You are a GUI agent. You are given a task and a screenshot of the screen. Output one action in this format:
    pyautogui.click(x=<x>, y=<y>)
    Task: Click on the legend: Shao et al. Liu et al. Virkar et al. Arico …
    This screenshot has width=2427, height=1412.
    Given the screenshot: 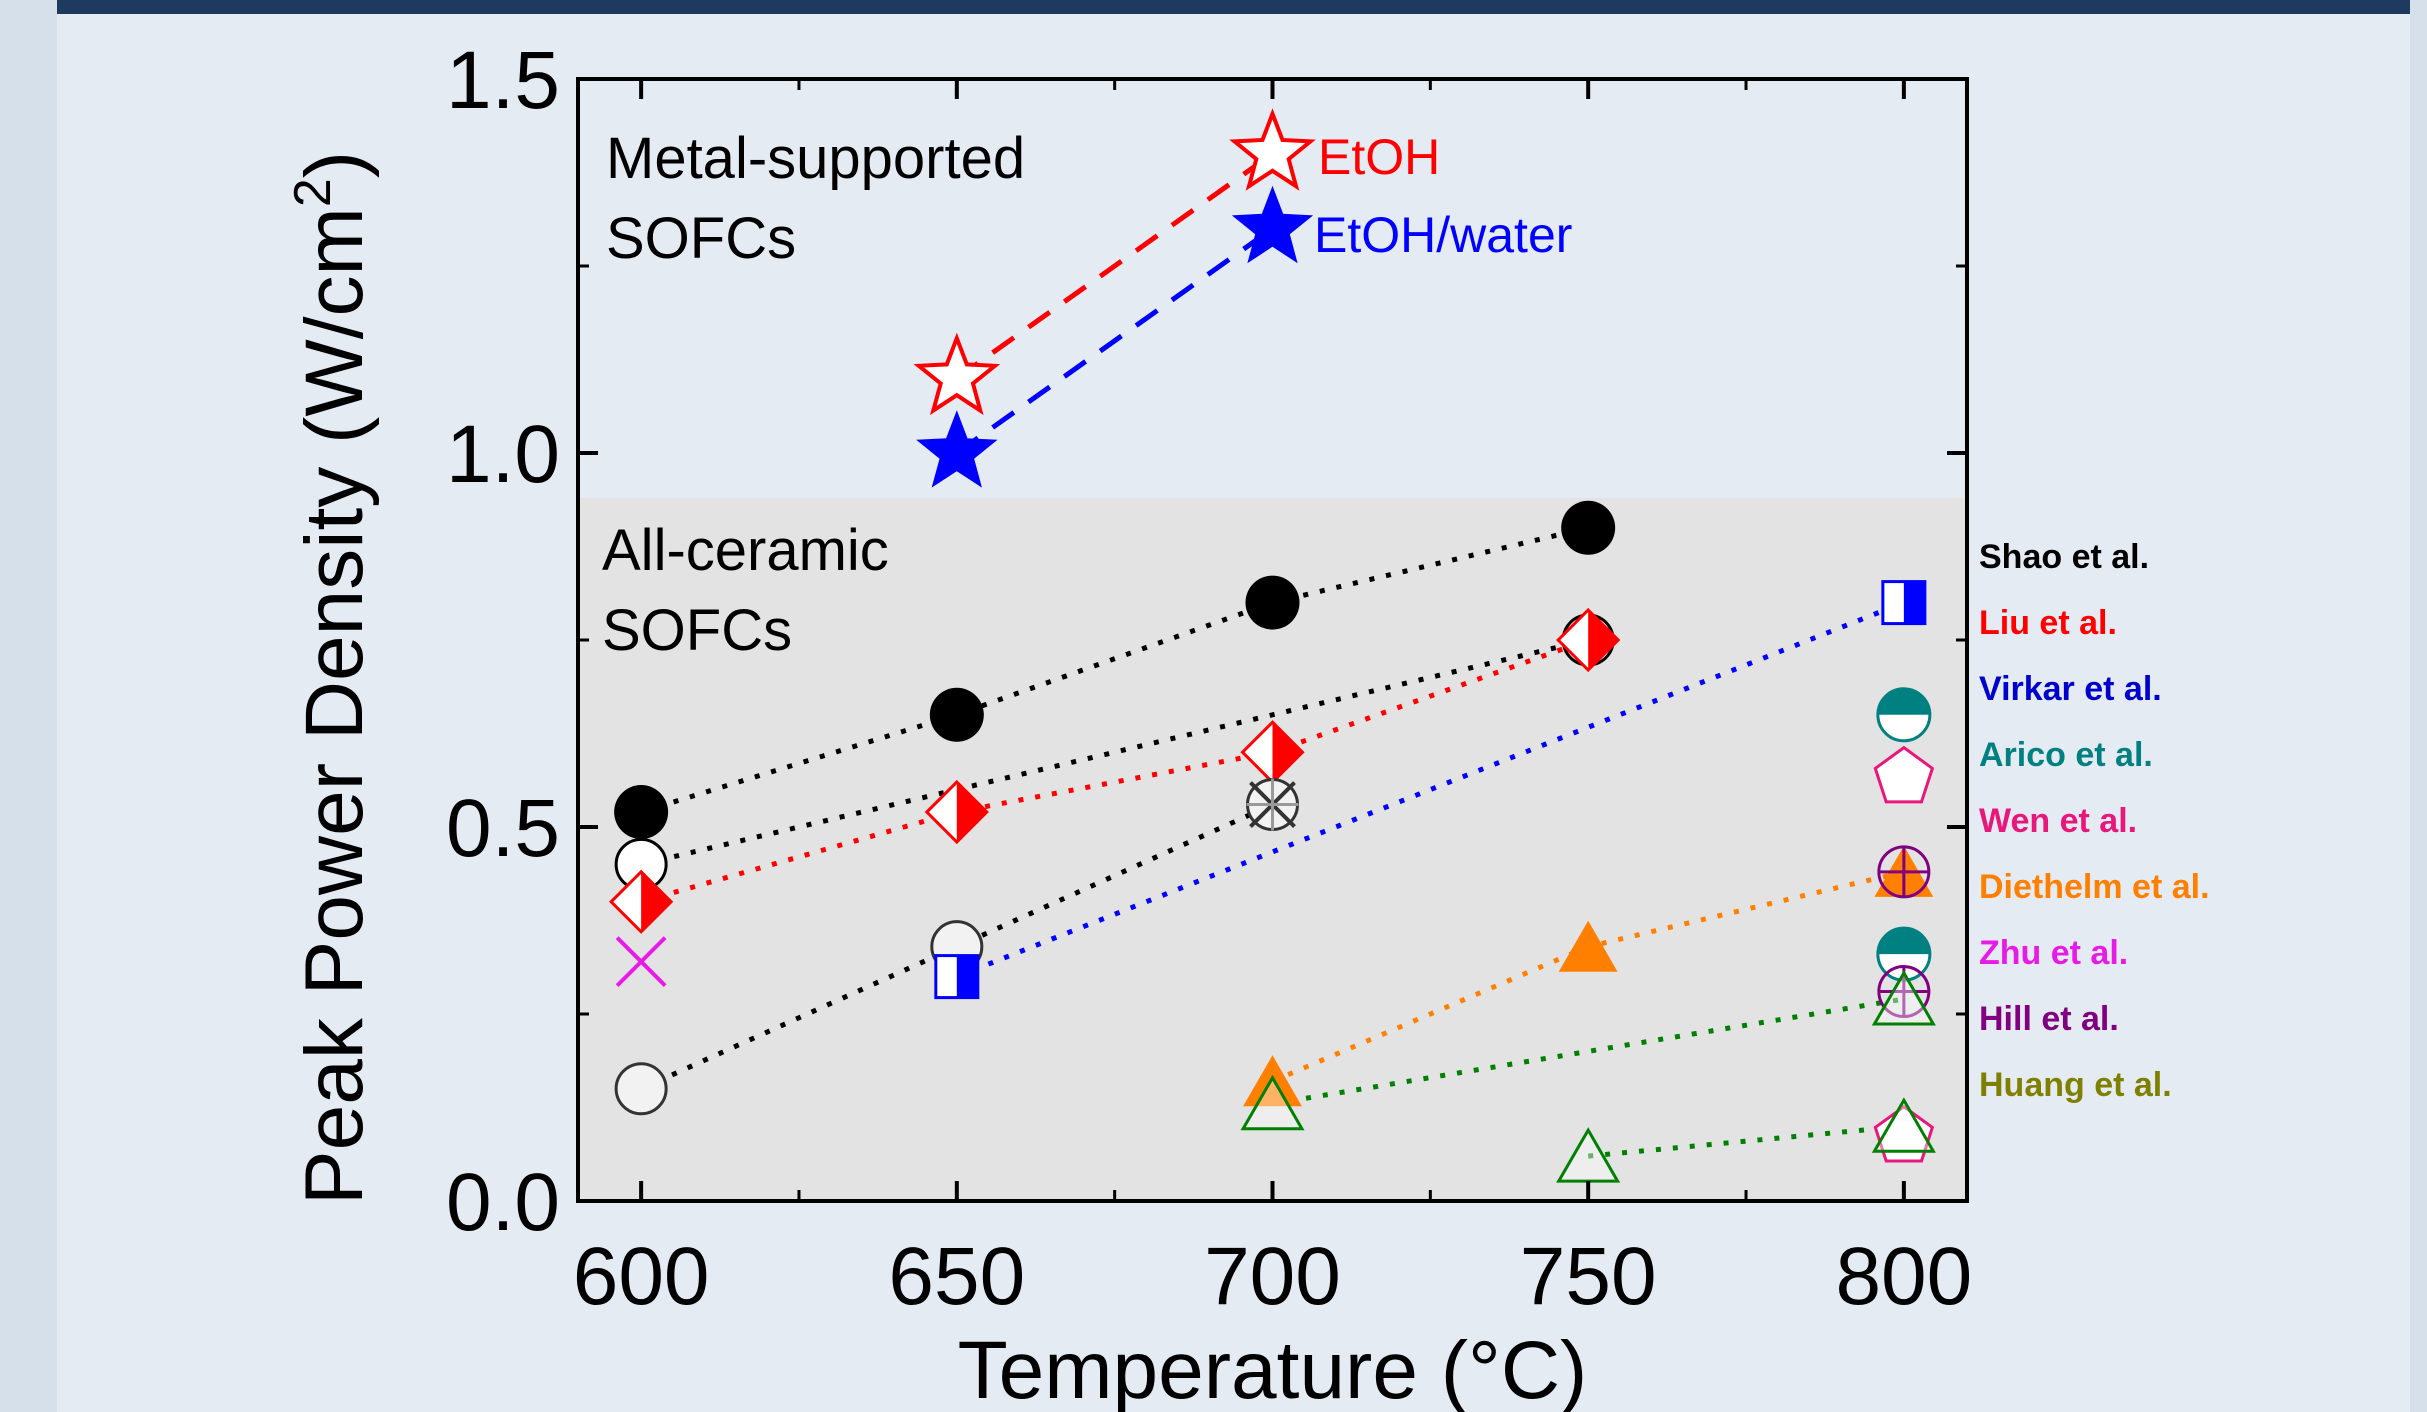 What is the action you would take?
    pyautogui.click(x=2094, y=821)
    